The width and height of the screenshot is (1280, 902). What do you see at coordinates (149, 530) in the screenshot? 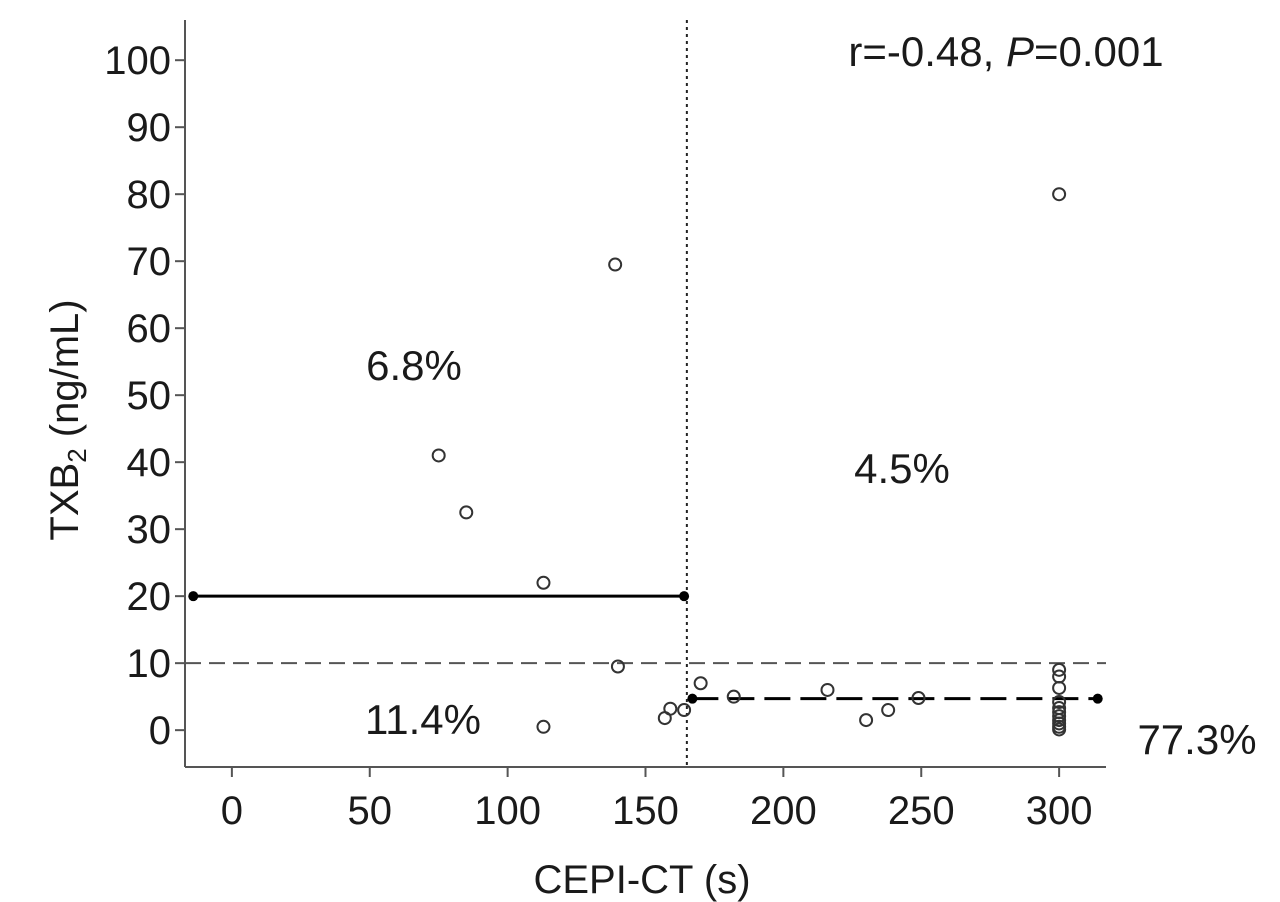
I see `y-tick-label: 30` at bounding box center [149, 530].